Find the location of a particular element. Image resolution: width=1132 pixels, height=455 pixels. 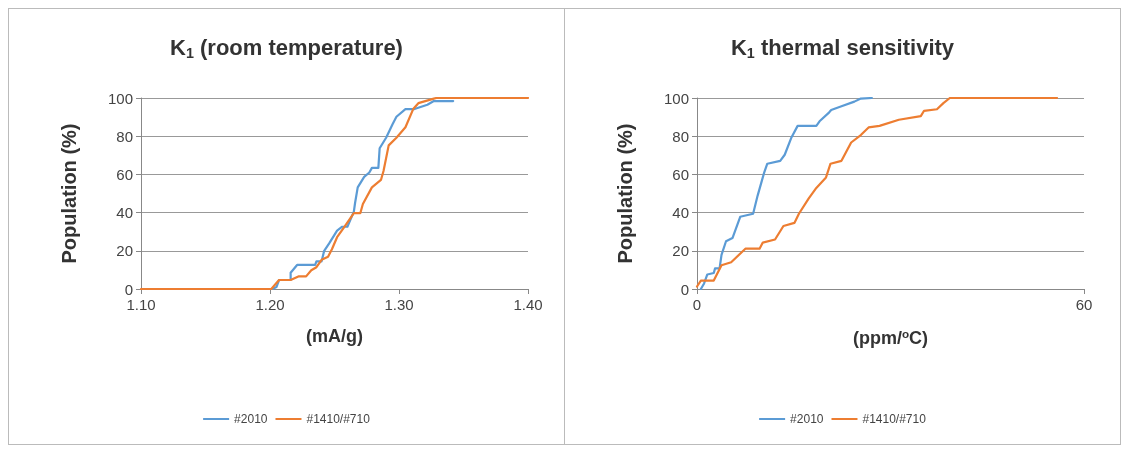

chart-title: K1 thermal sensitivity is located at coordinates (842, 48).